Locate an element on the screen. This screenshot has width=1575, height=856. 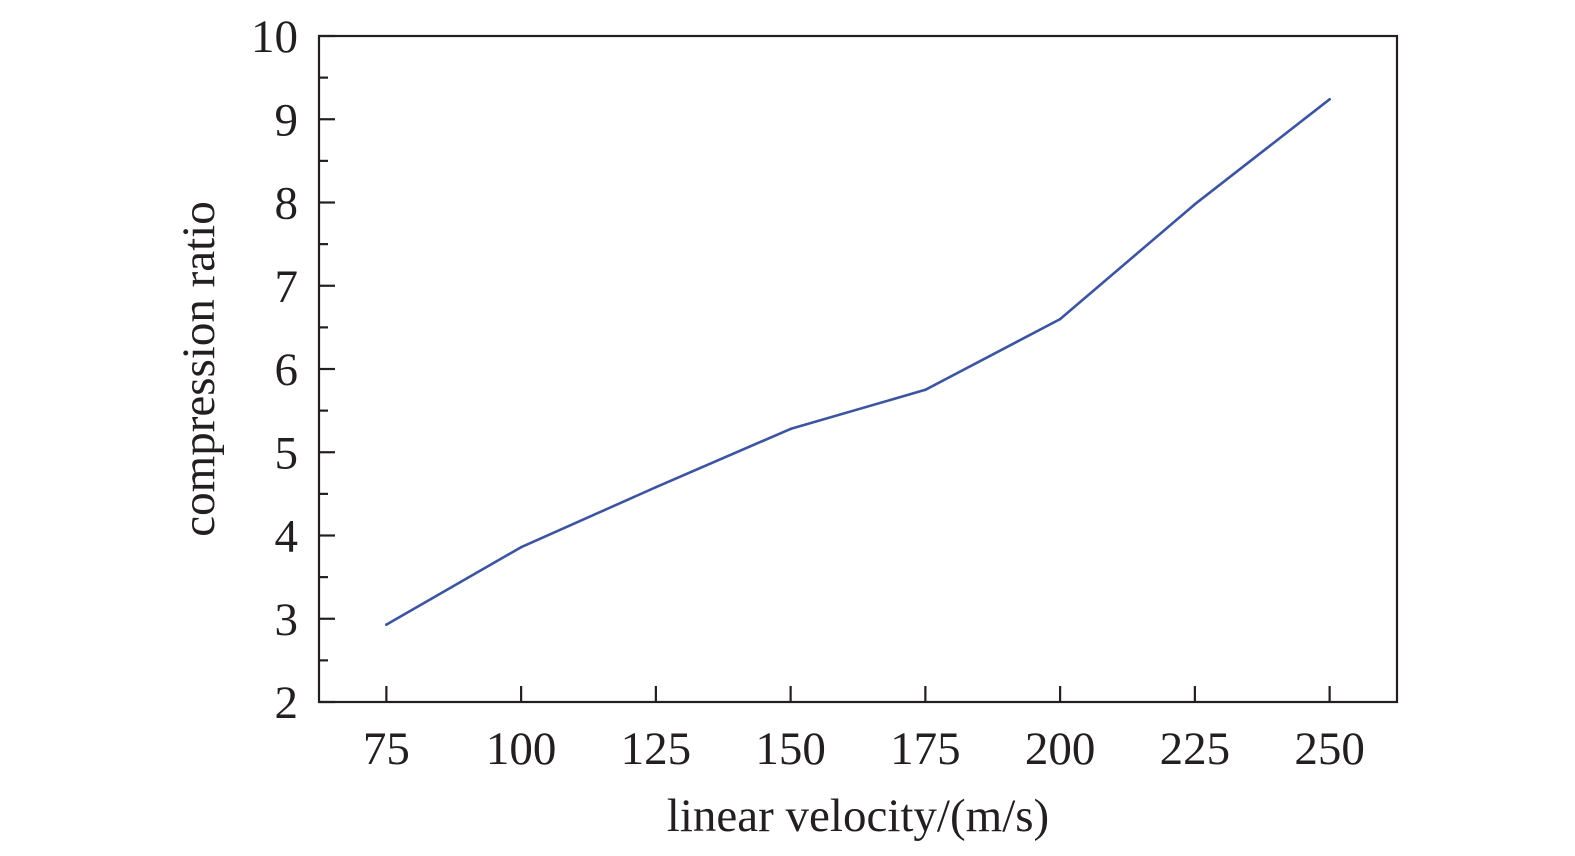
y-axis-title: compression ratio is located at coordinates (199, 368).